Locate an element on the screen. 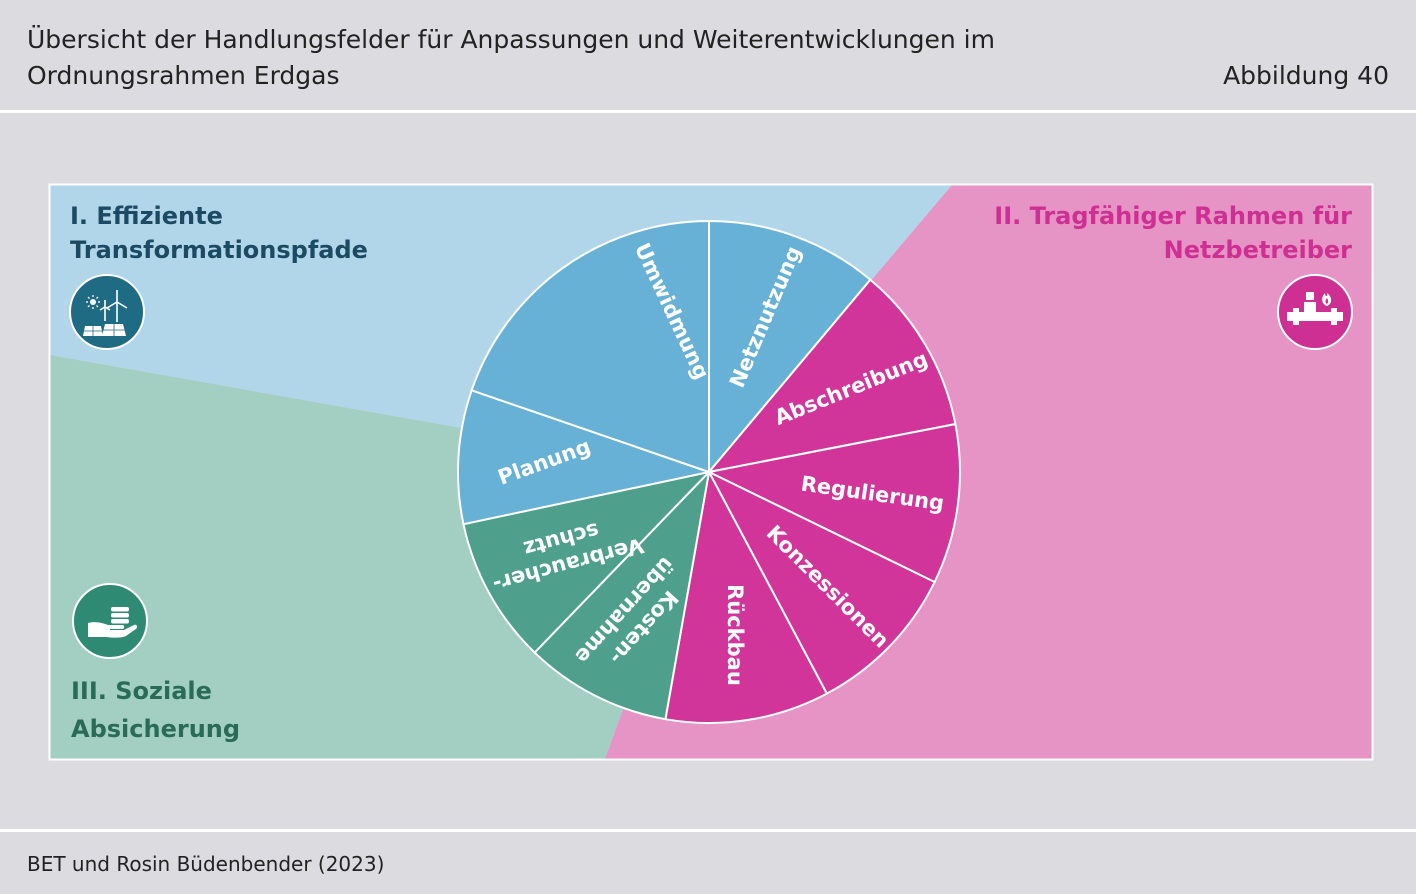  area-2-title: II. Tragfähiger Rahmen für Netzbetreiber is located at coordinates (1173, 233).